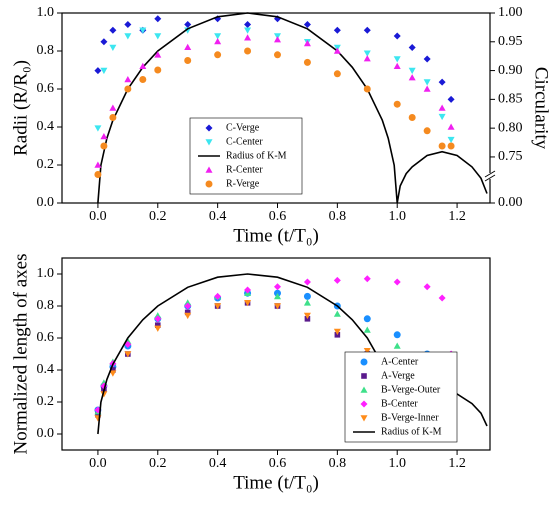 The height and width of the screenshot is (510, 554). Describe the element at coordinates (20, 353) in the screenshot. I see `y-axis-label: Normalized length of axes` at that location.